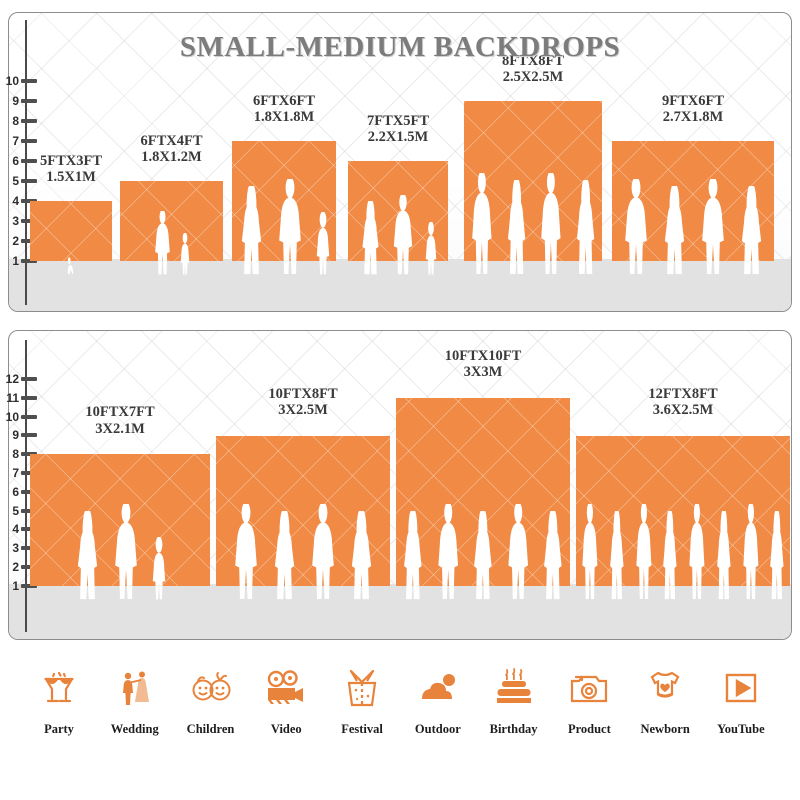 This screenshot has width=800, height=800. Describe the element at coordinates (683, 409) in the screenshot. I see `bar-size-meters: 3.6X2.5M` at that location.